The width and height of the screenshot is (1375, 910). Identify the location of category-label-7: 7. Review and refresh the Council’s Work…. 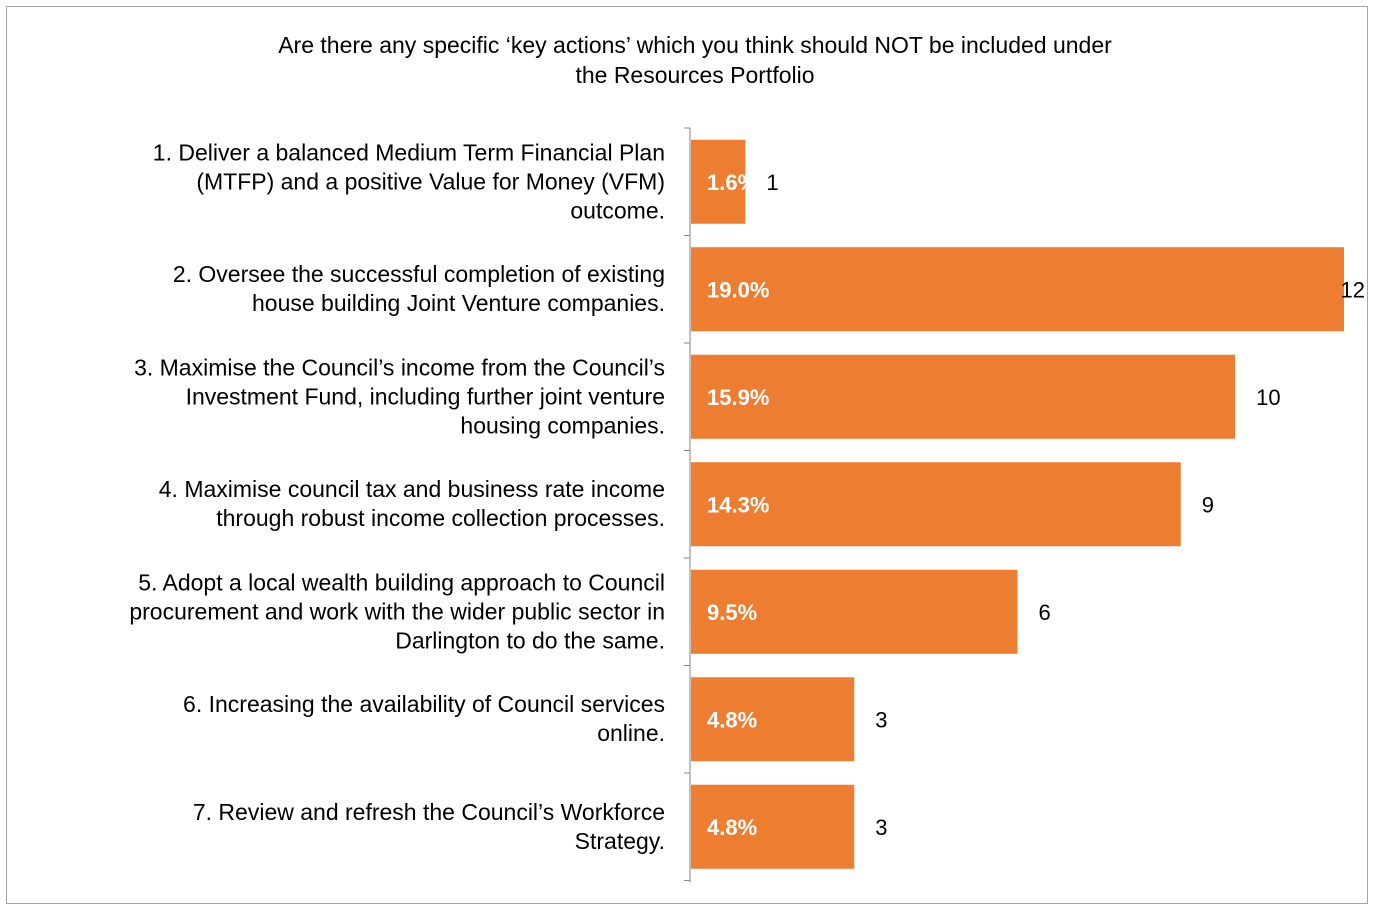
(332, 827).